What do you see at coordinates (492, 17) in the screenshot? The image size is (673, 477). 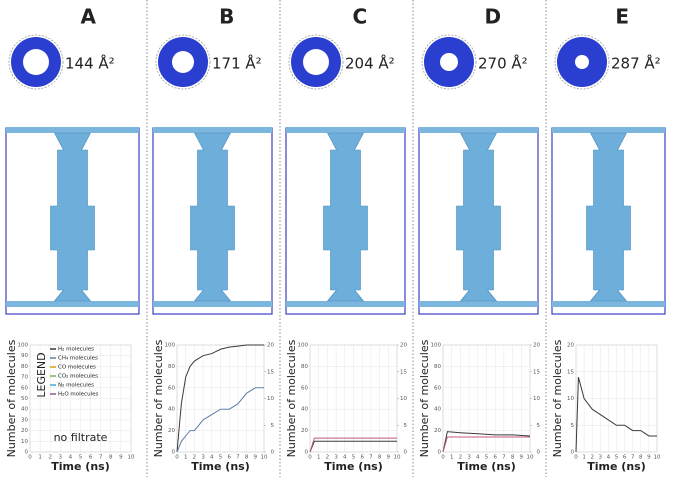 I see `panel-label: D` at bounding box center [492, 17].